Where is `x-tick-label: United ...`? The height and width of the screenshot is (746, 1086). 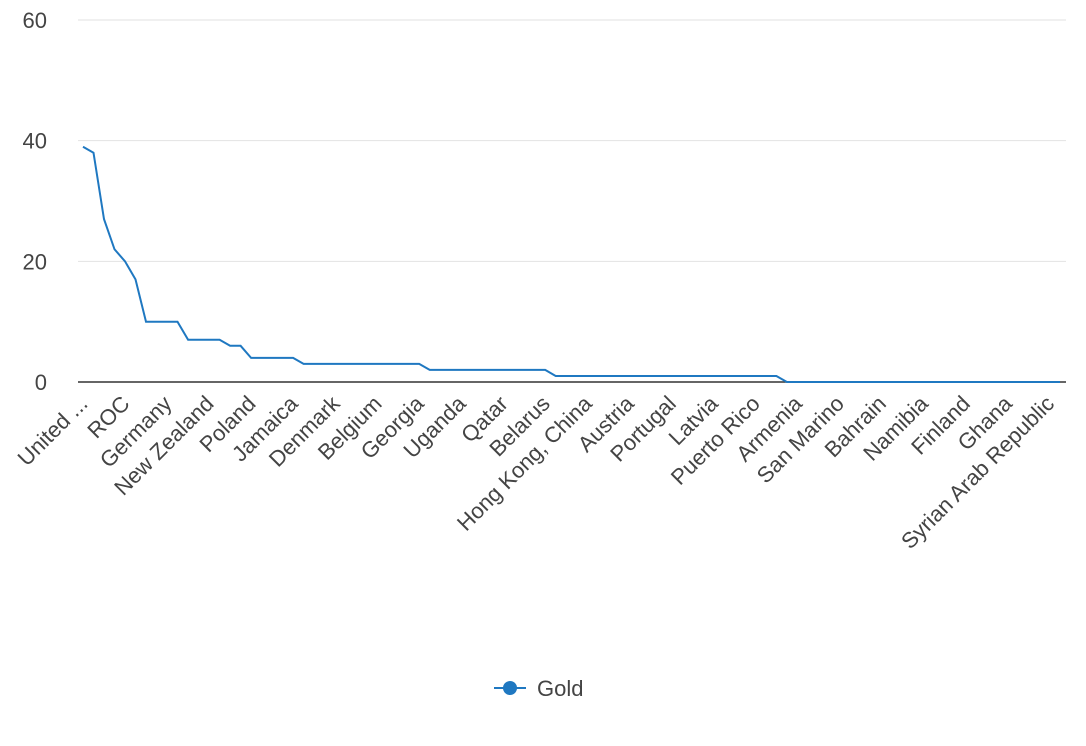
x-tick-label: United ... is located at coordinates (53, 431).